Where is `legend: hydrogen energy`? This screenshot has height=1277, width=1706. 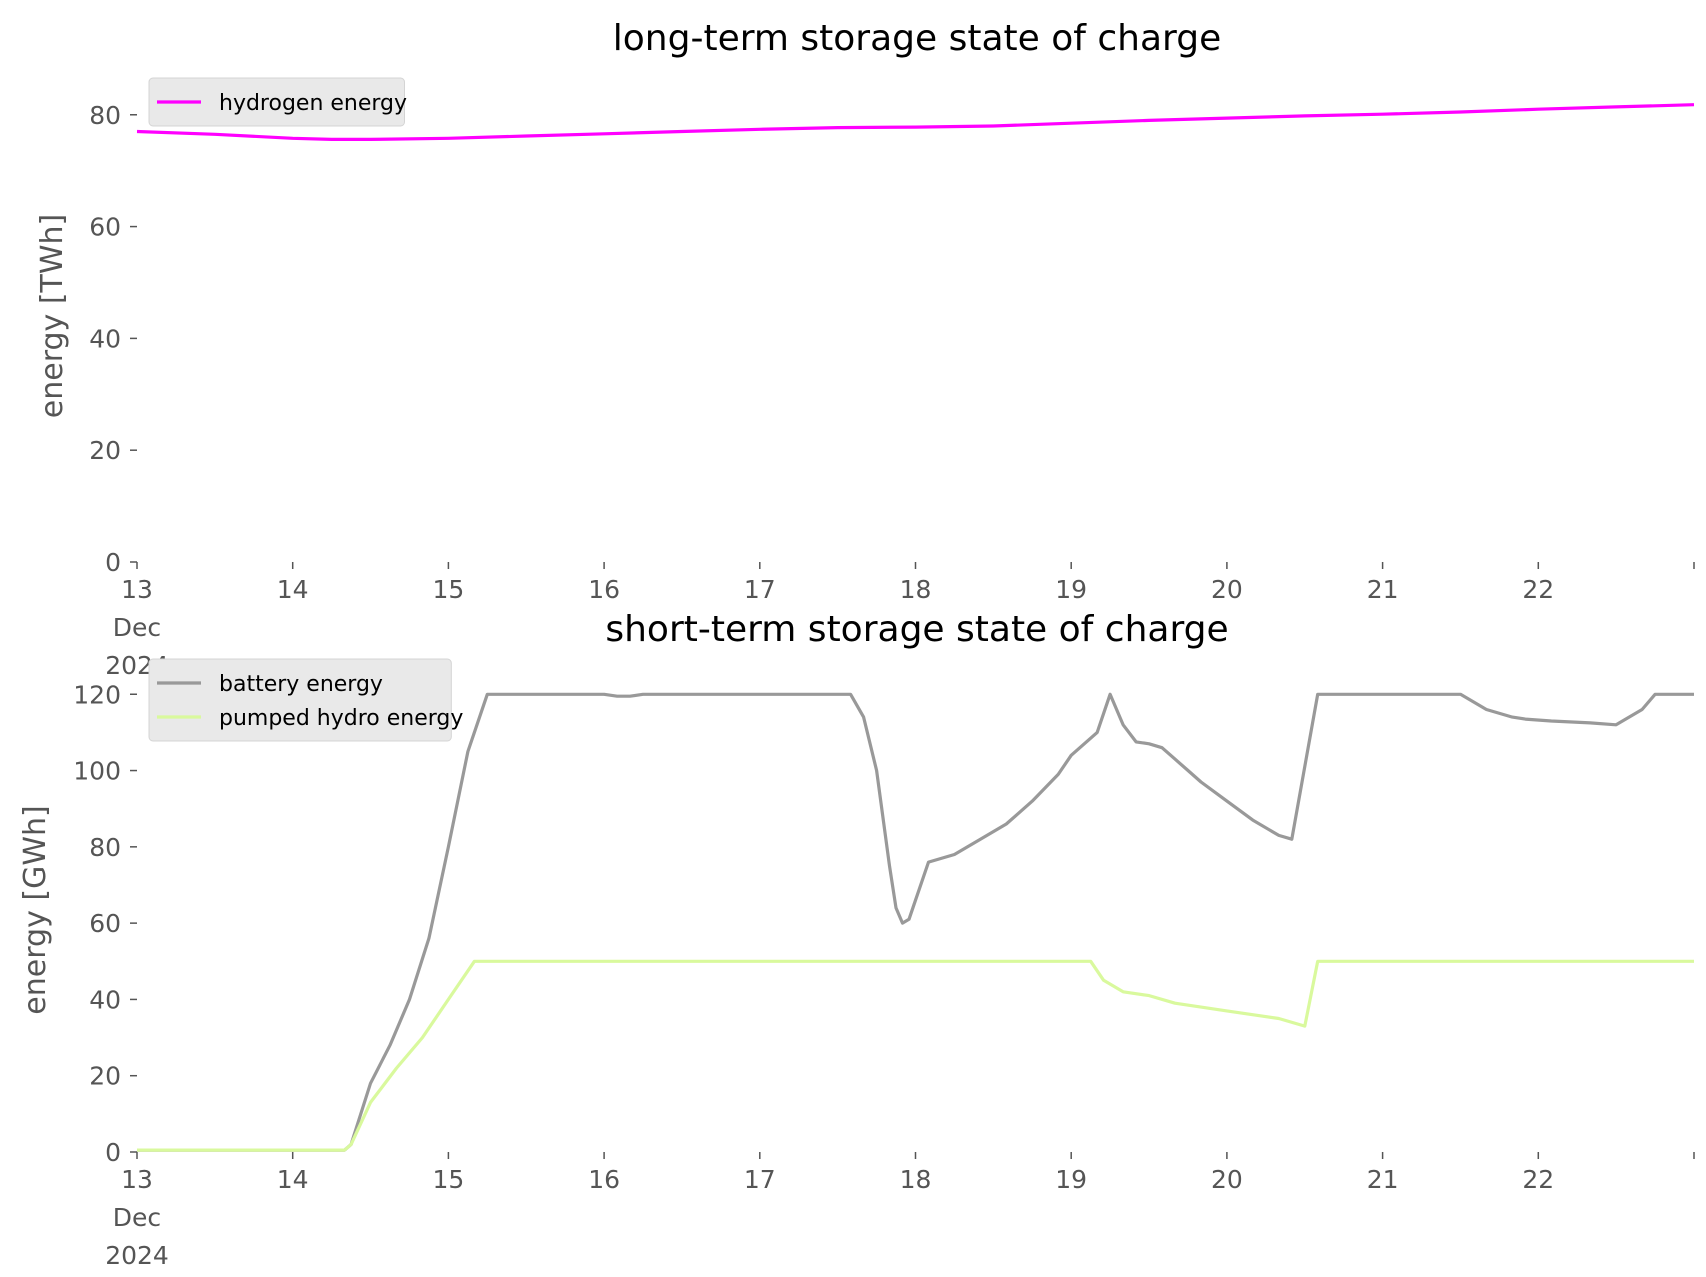
legend: hydrogen energy is located at coordinates (277, 102).